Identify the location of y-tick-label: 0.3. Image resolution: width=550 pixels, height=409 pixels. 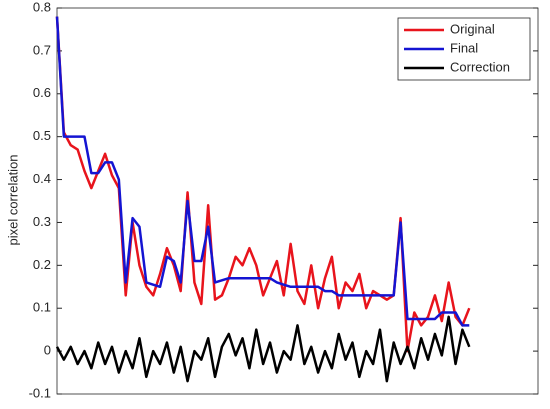
(42, 221).